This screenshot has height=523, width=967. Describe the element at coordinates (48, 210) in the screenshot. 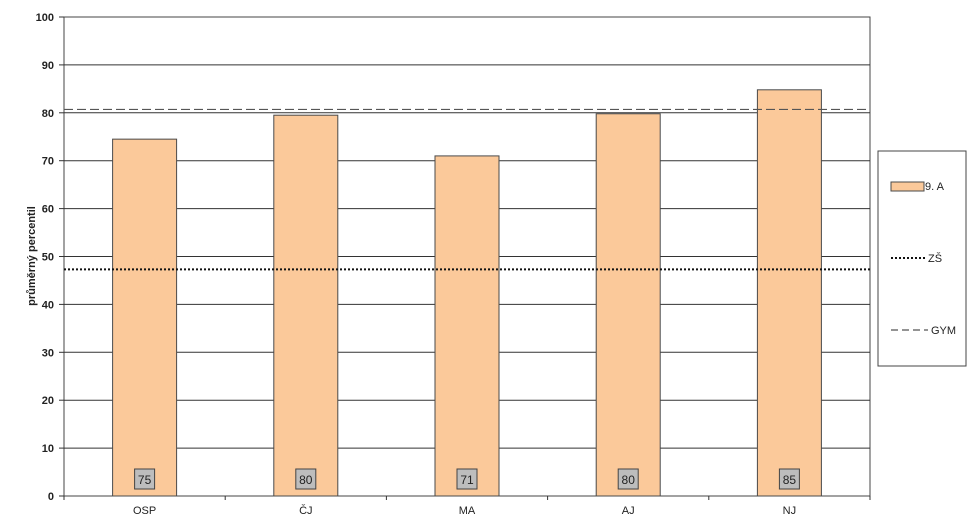

I see `y-tick-label: 60` at that location.